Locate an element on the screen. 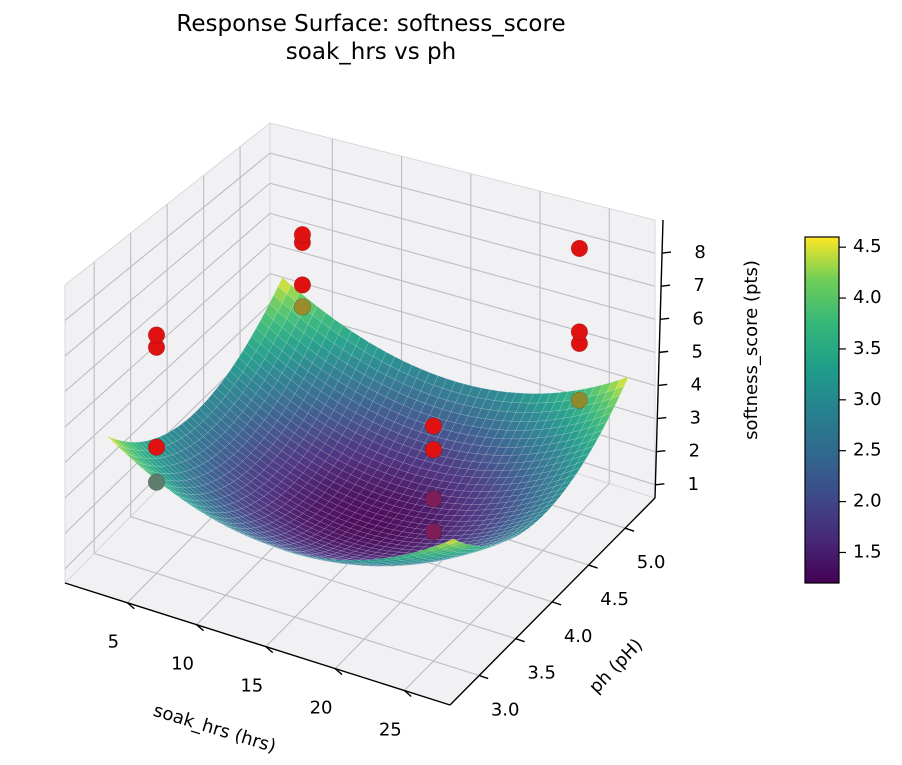 The height and width of the screenshot is (765, 902). z-tick-label: 6 is located at coordinates (697, 318).